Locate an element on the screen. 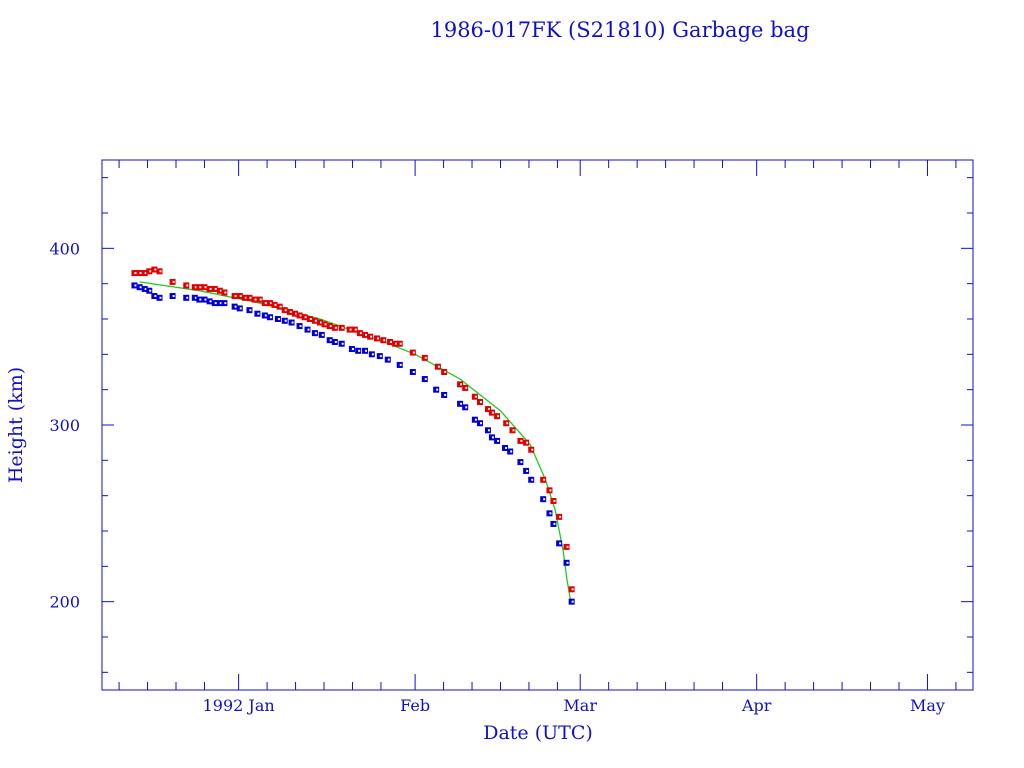 This screenshot has width=1024, height=768. y-tick-labels: 200 300 400 is located at coordinates (64, 425).